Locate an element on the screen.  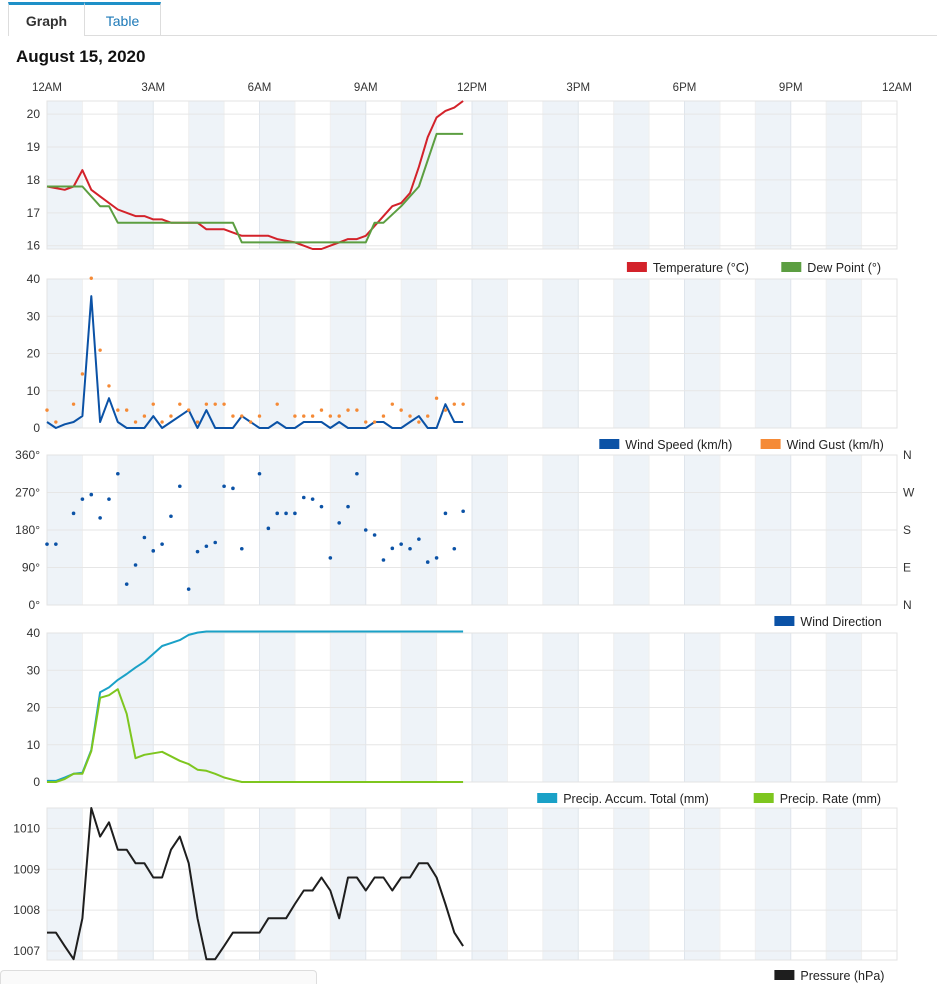
tab-graph: Graph is located at coordinates (46, 19).